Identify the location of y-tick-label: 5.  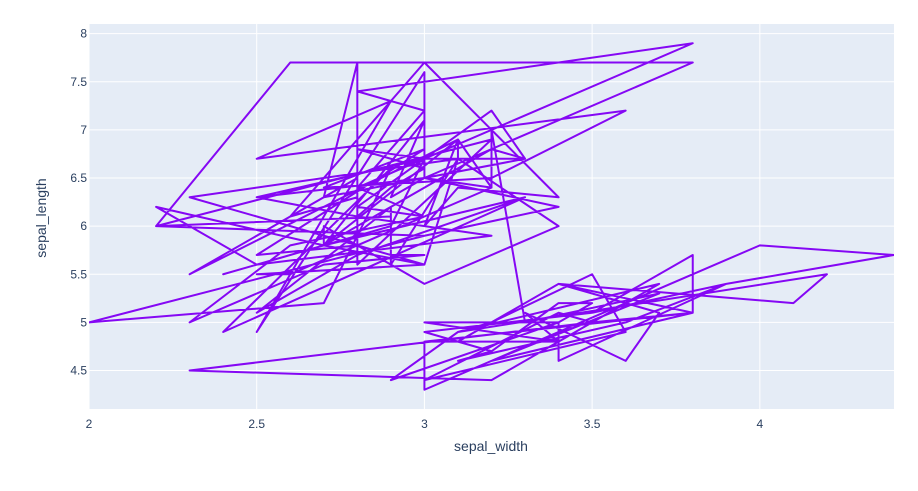
(83, 322).